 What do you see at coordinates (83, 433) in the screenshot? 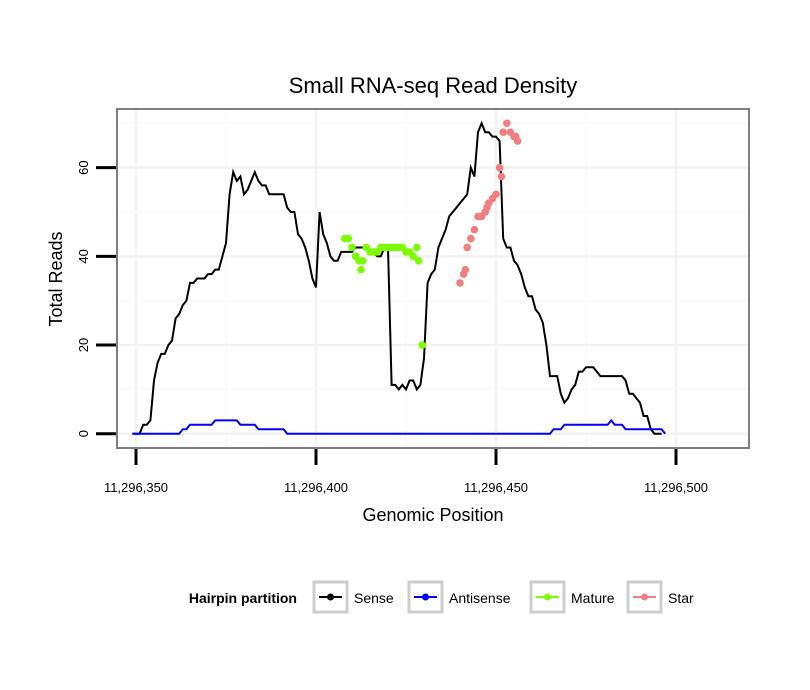
I see `y-tick-label: 0` at bounding box center [83, 433].